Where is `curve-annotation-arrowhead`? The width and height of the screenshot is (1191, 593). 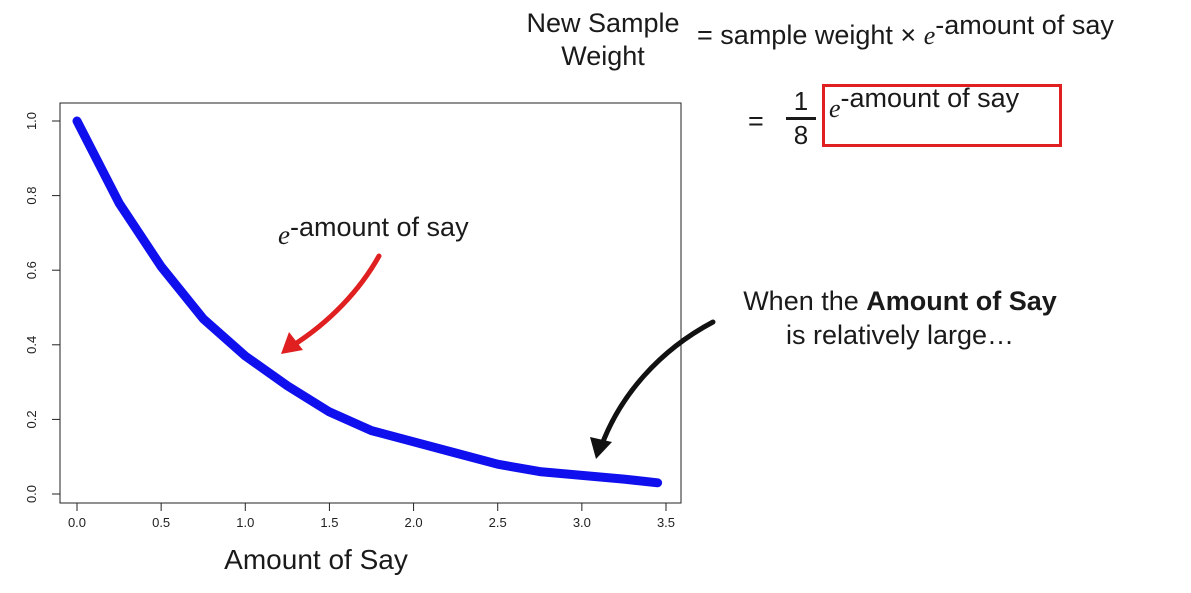
curve-annotation-arrowhead is located at coordinates (292, 343).